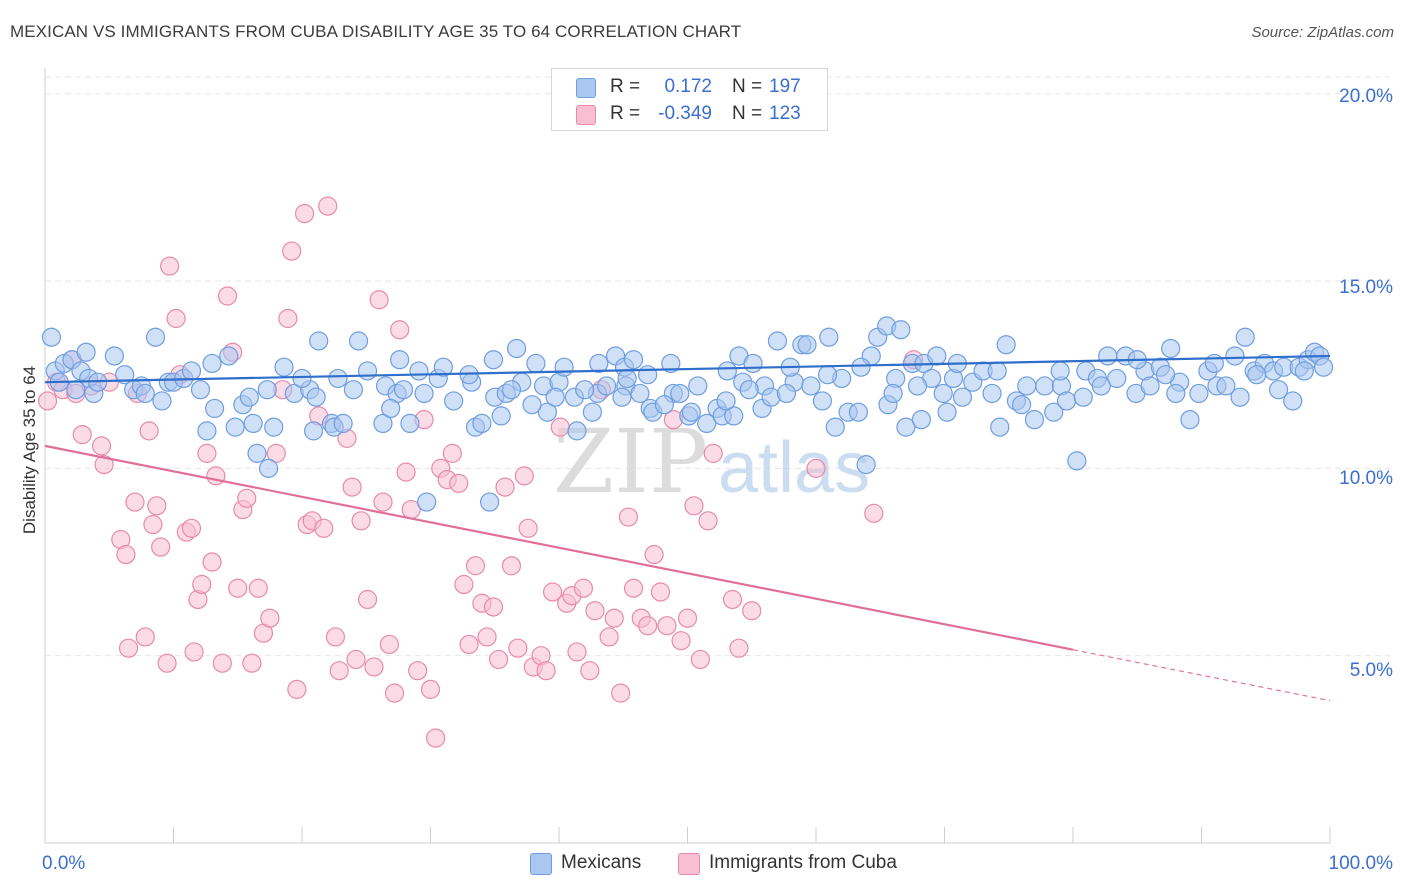  I want to click on legend-r-value: -0.349, so click(685, 113).